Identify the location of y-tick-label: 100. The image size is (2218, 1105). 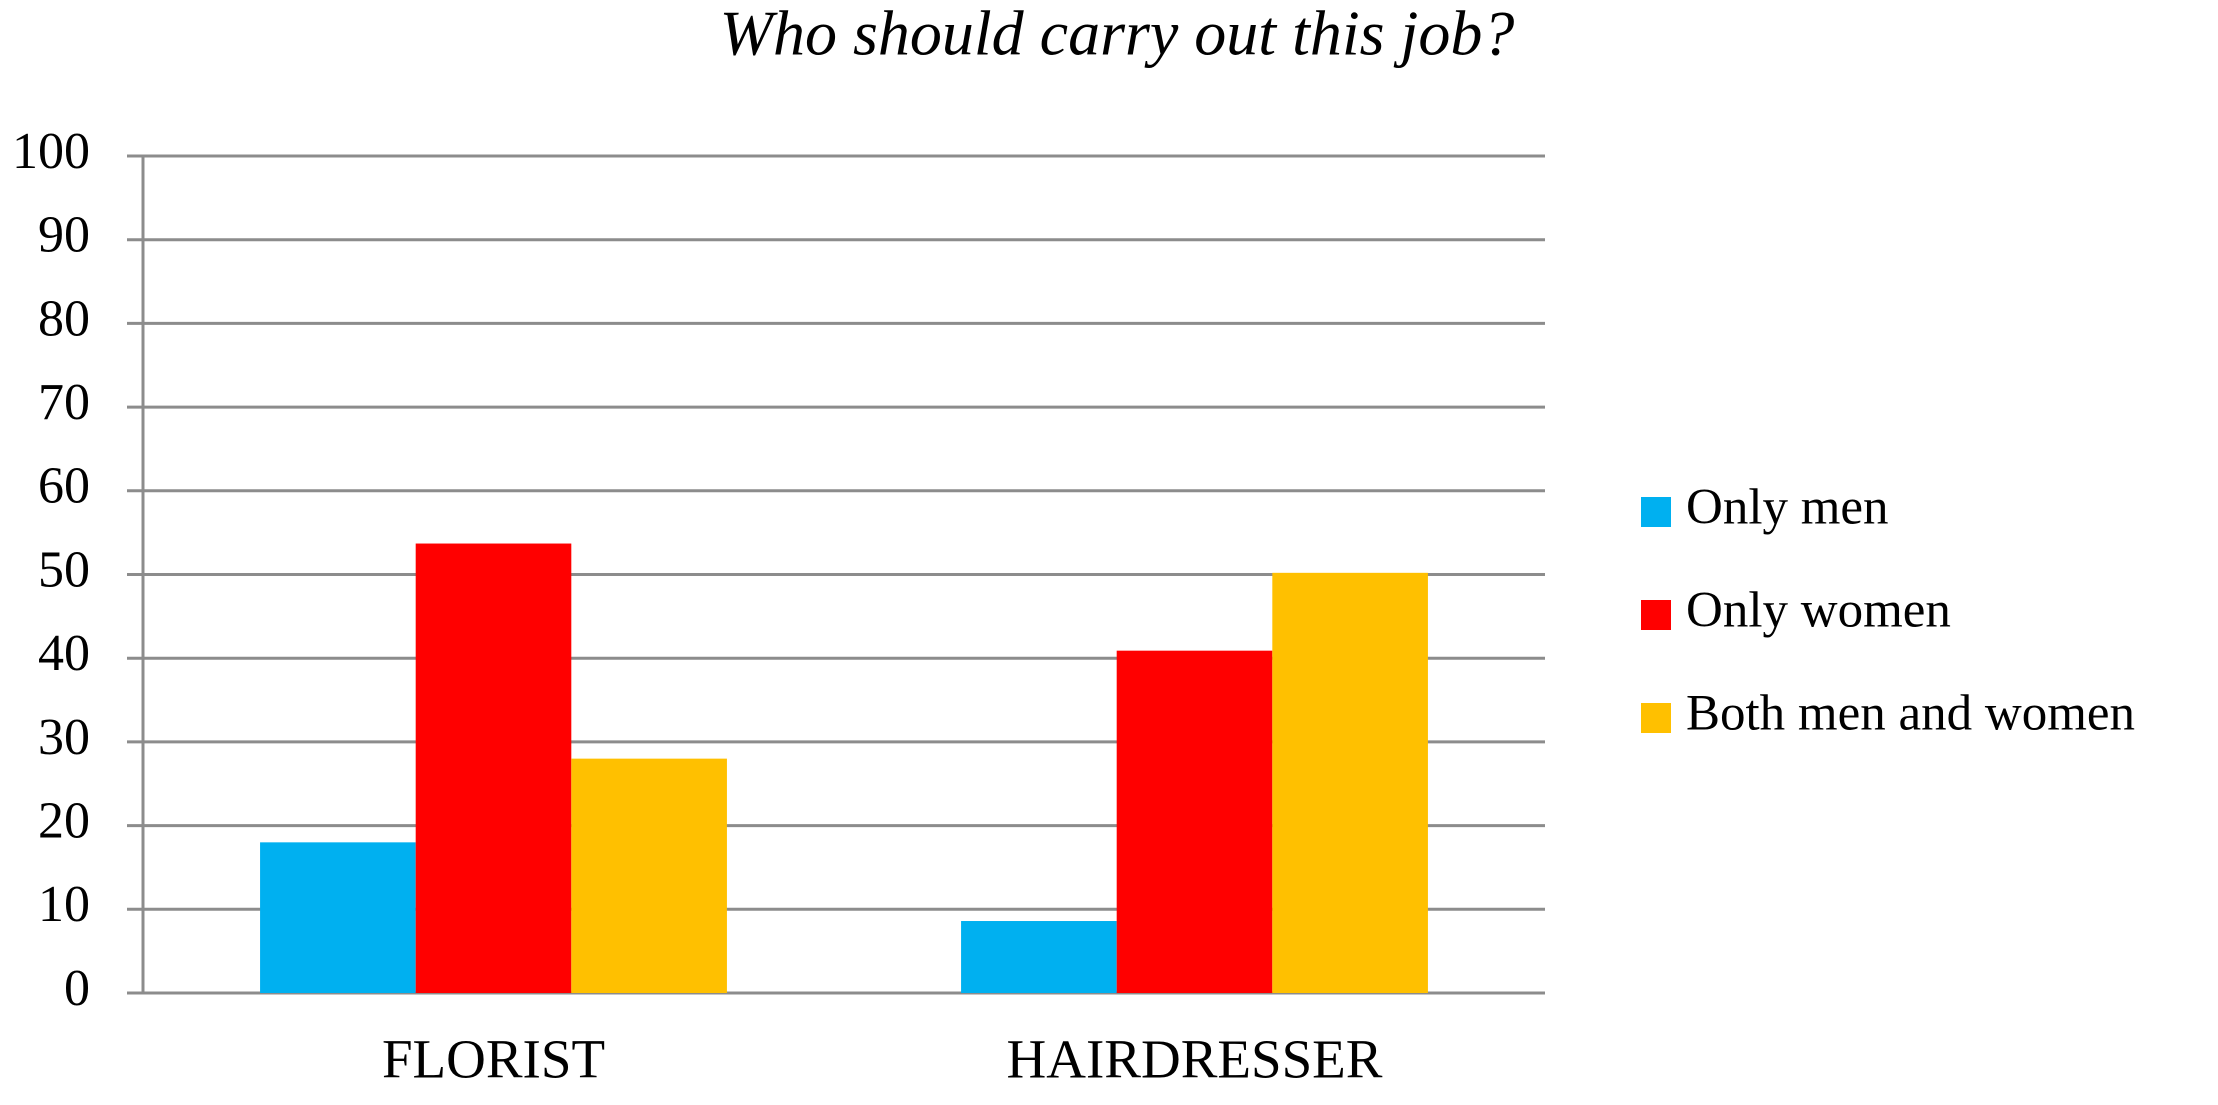
(51, 151).